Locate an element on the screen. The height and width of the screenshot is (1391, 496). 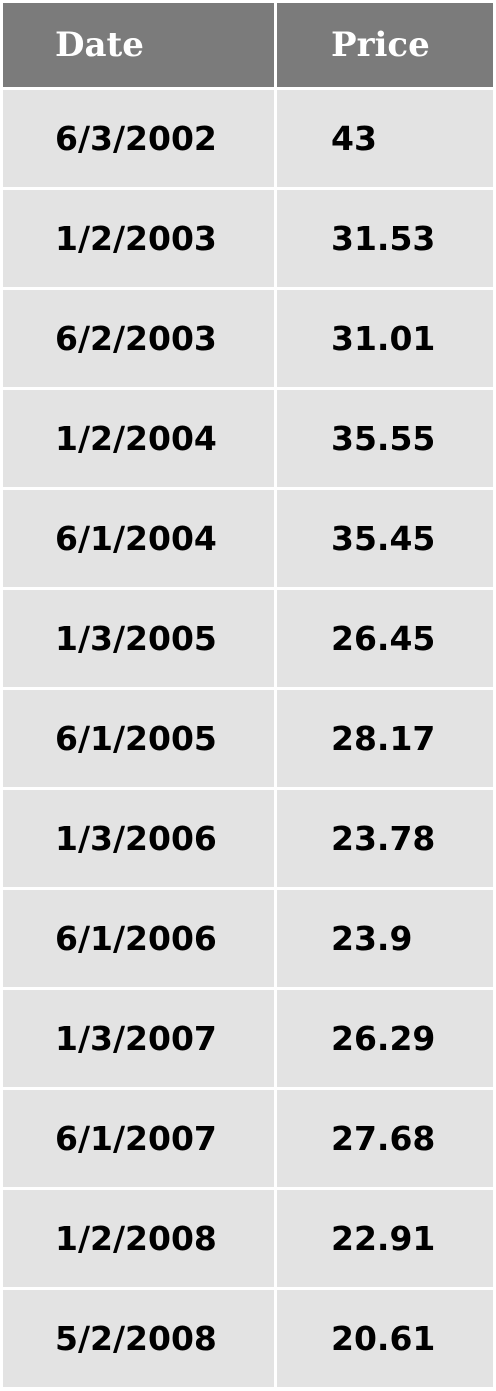
table-row: 1/3/2005 26.45 is located at coordinates (248, 638).